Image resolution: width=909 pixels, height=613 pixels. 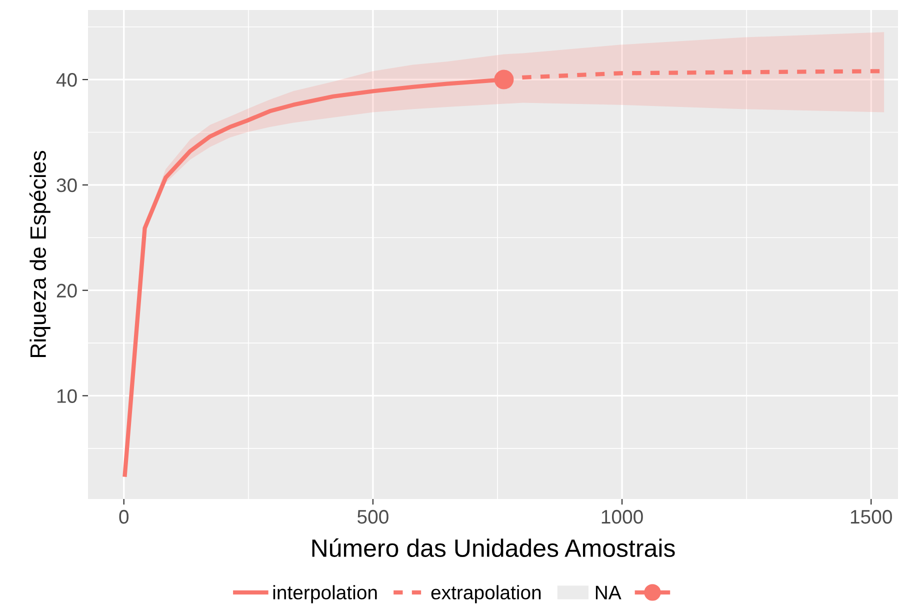 I want to click on y-tick-label: 20, so click(x=66, y=291).